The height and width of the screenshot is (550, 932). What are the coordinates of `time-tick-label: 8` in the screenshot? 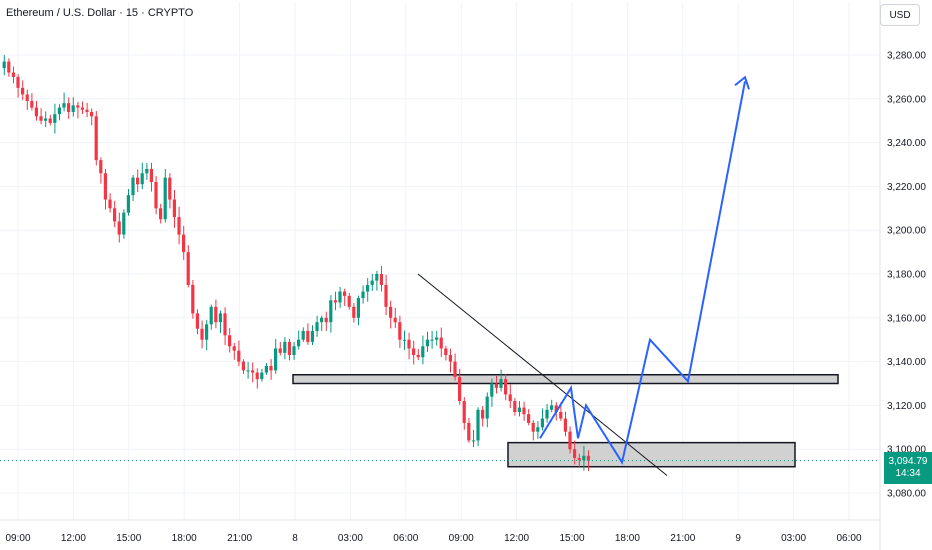 It's located at (295, 538).